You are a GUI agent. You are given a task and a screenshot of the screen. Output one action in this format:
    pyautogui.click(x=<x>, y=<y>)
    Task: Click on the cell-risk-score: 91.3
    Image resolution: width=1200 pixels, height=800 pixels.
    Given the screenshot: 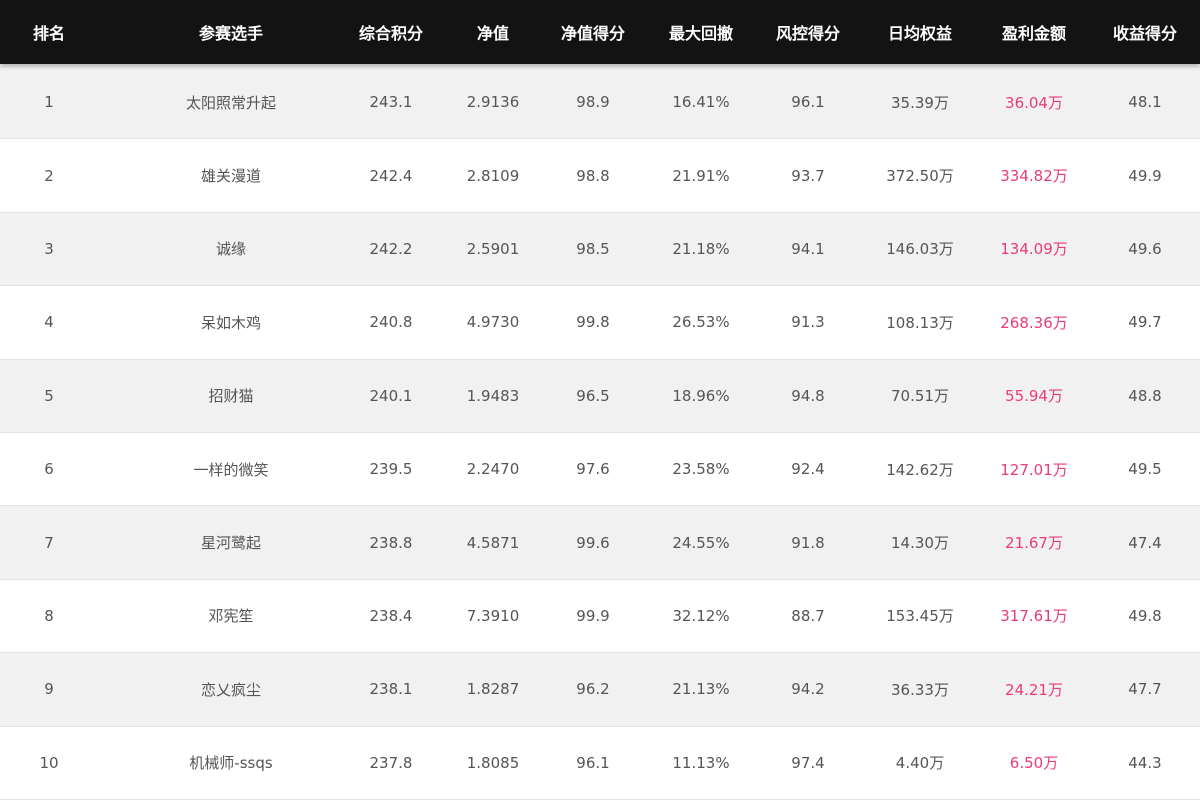 What is the action you would take?
    pyautogui.click(x=808, y=322)
    